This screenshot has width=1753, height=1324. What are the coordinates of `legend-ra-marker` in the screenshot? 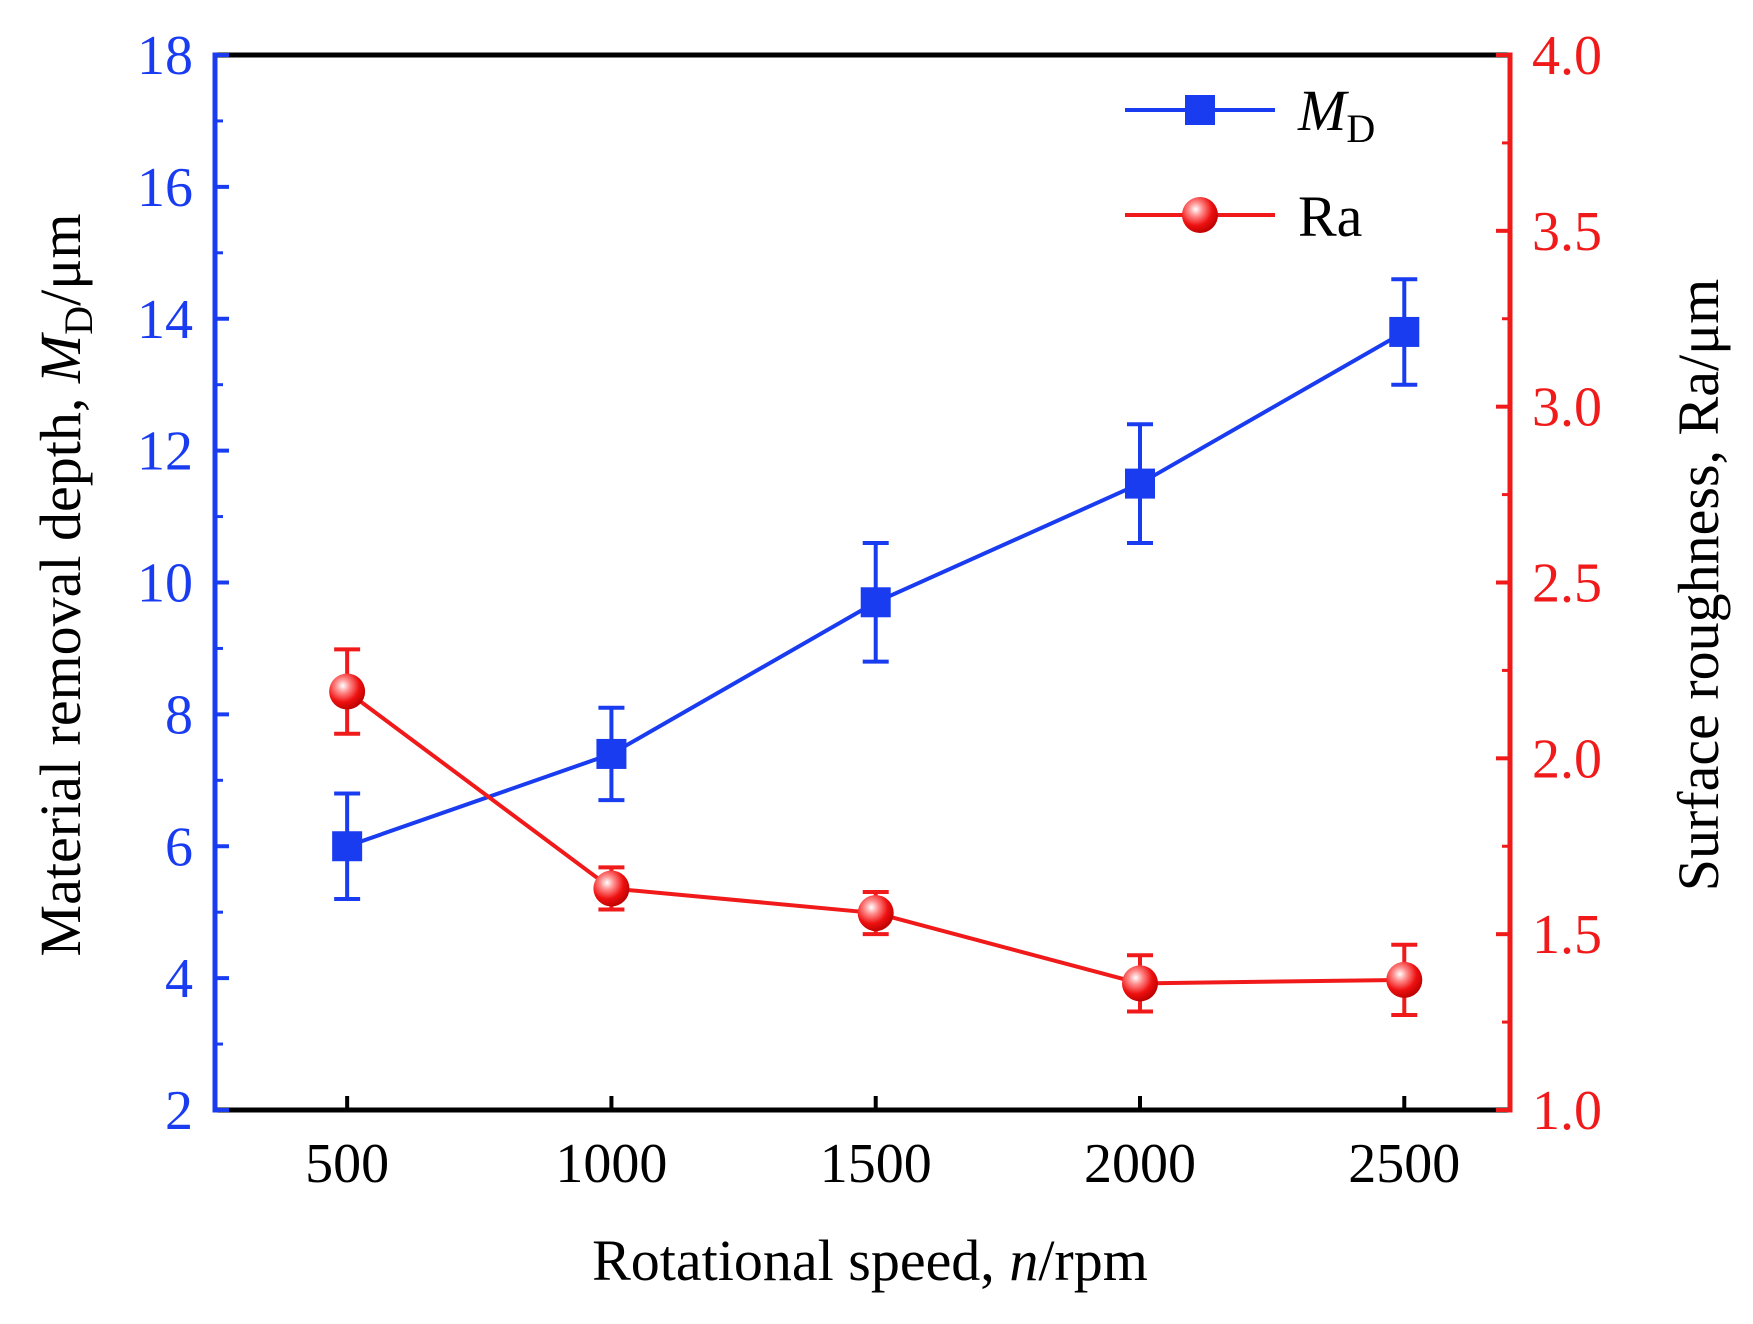 It's located at (1200, 215).